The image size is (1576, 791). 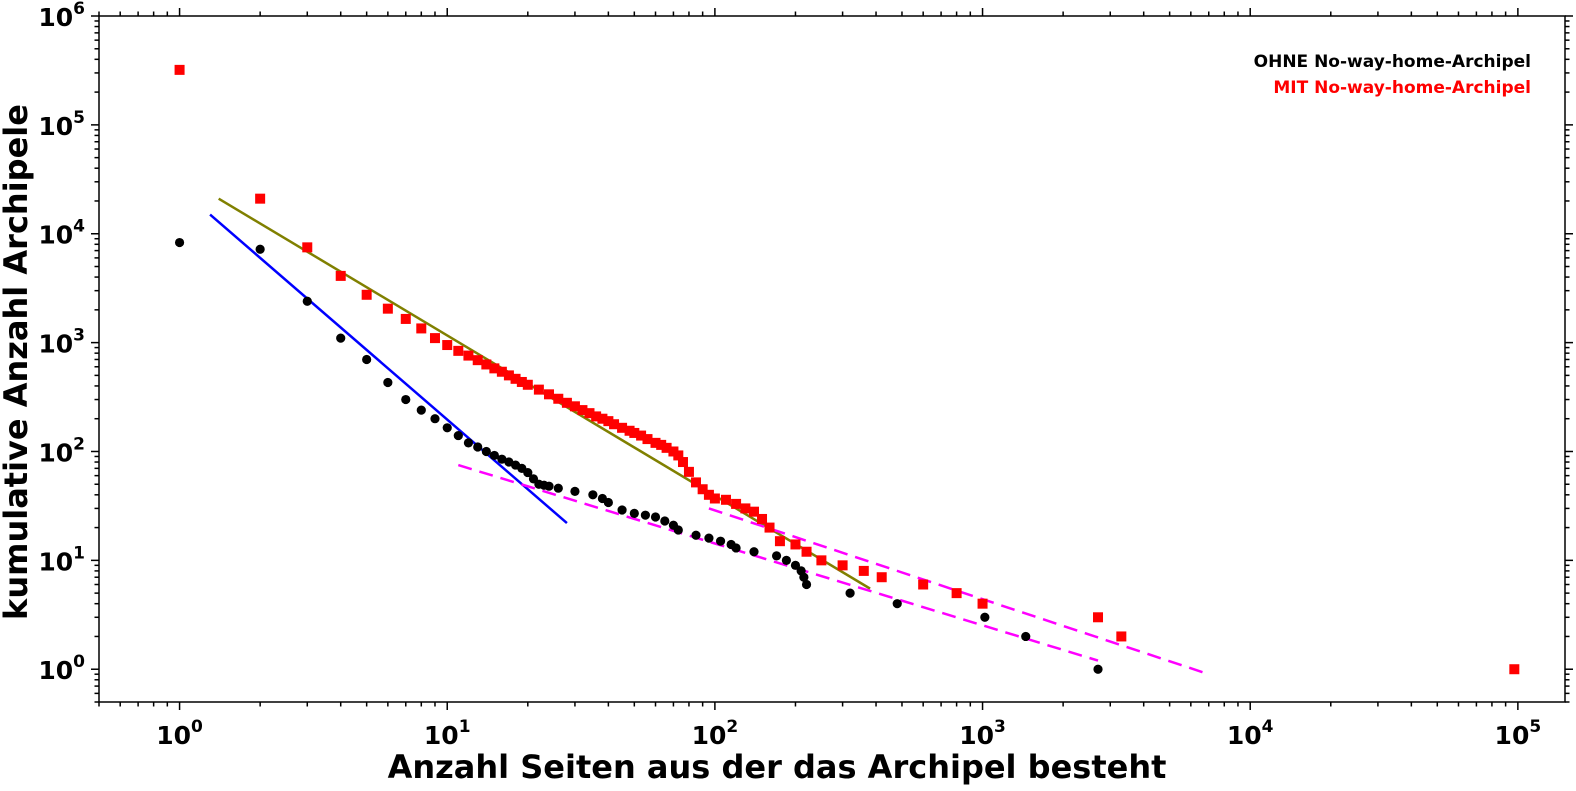 I want to click on y-tick-label: 103, so click(x=61, y=342).